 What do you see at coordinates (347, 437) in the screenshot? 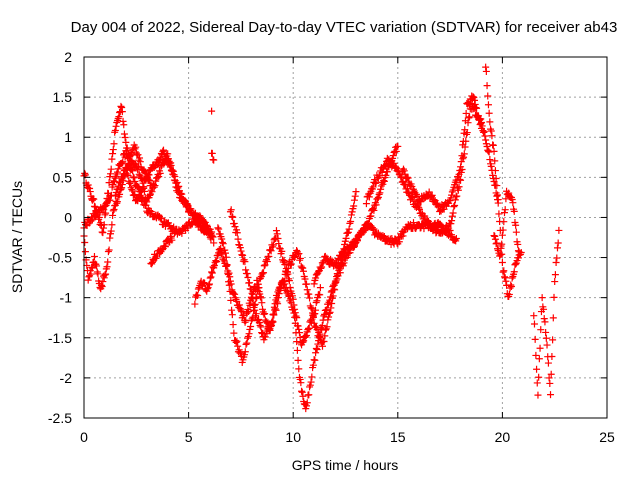
I see `x-tick-labels: 0 5 10 15 20 25` at bounding box center [347, 437].